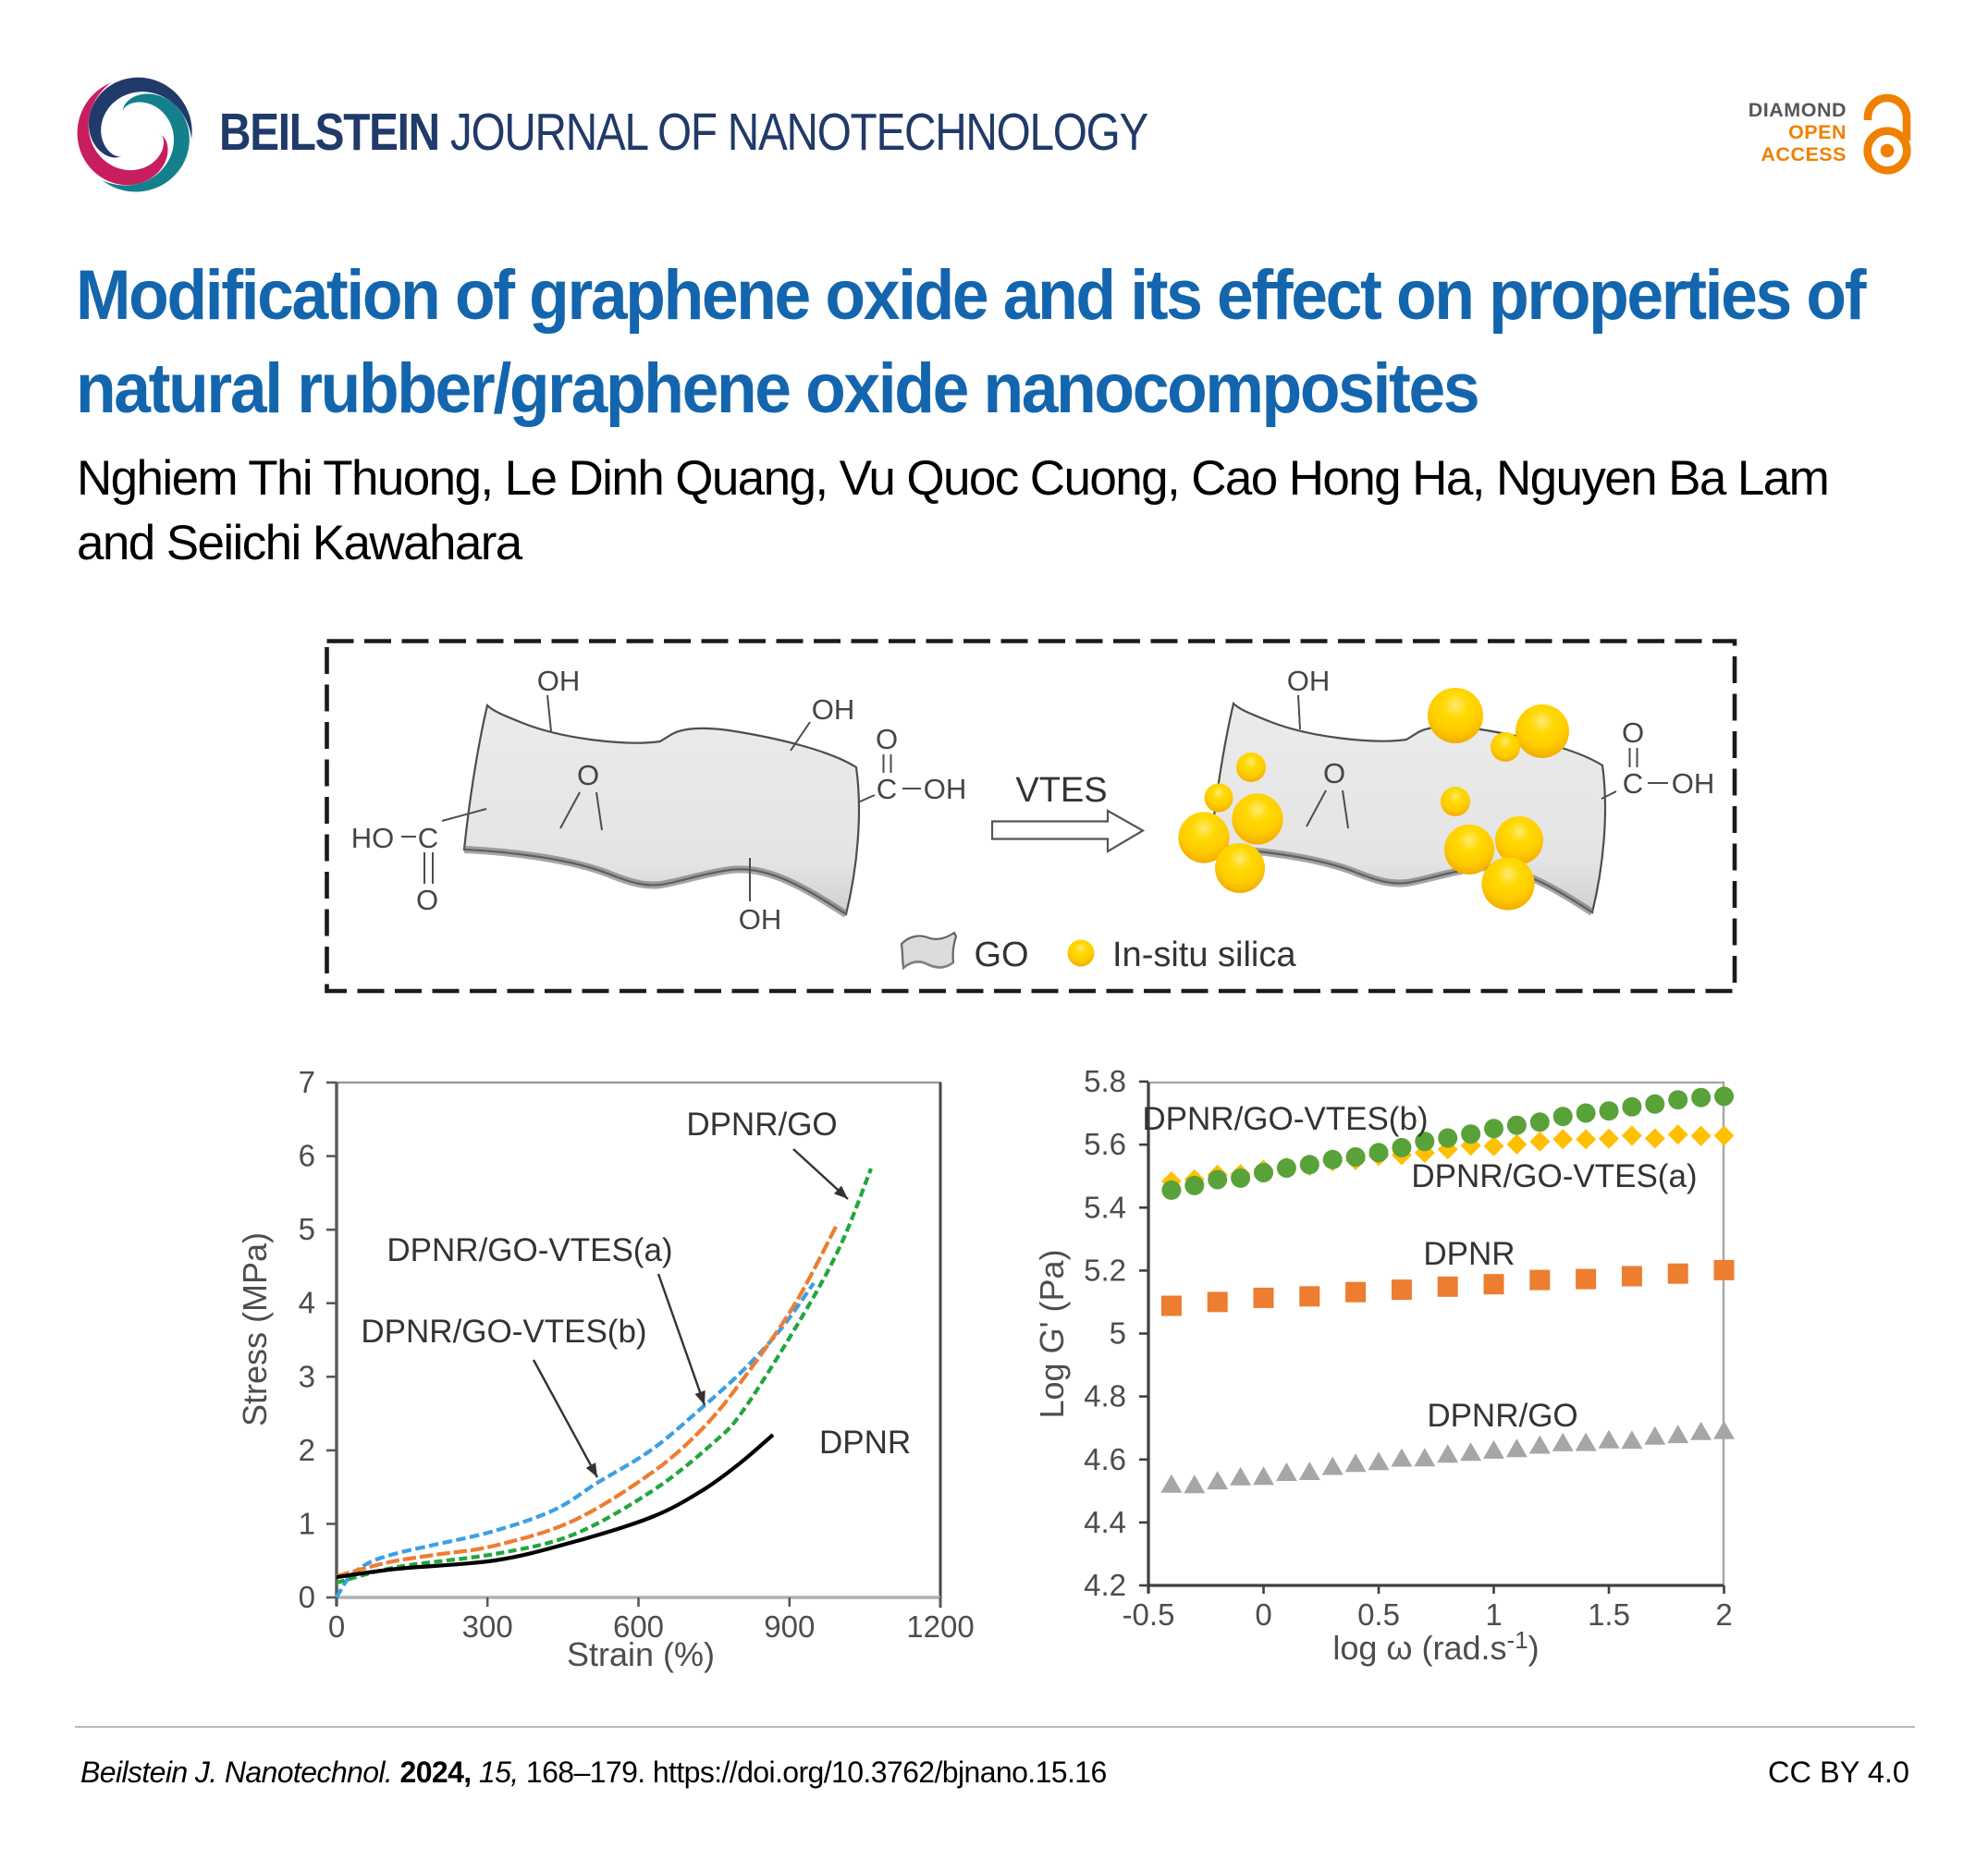 Image resolution: width=1988 pixels, height=1872 pixels. Describe the element at coordinates (307, 1376) in the screenshot. I see `svg-text: 3` at that location.